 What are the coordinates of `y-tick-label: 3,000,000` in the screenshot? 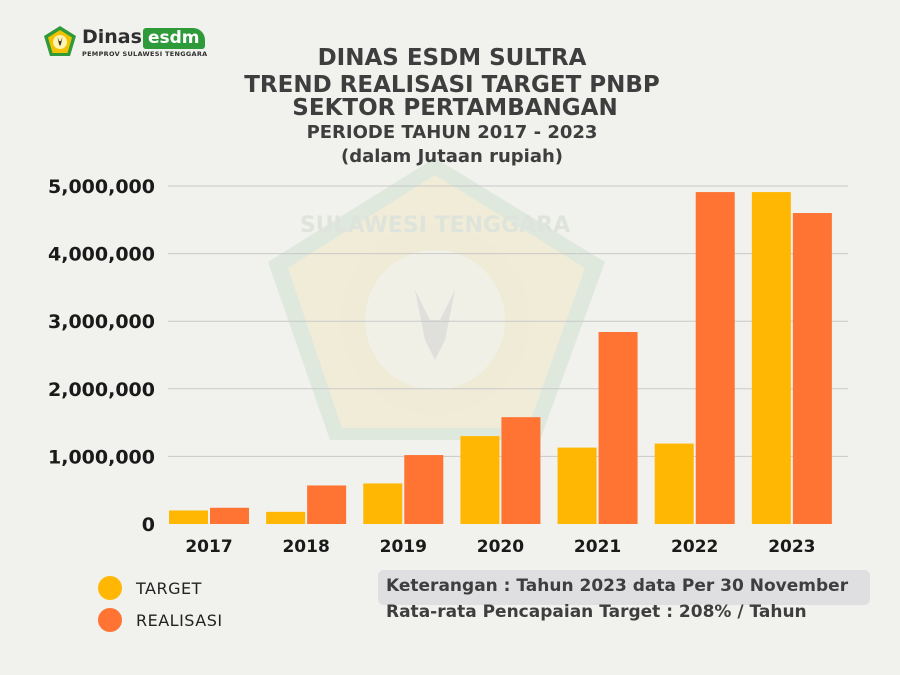 It's located at (101, 322).